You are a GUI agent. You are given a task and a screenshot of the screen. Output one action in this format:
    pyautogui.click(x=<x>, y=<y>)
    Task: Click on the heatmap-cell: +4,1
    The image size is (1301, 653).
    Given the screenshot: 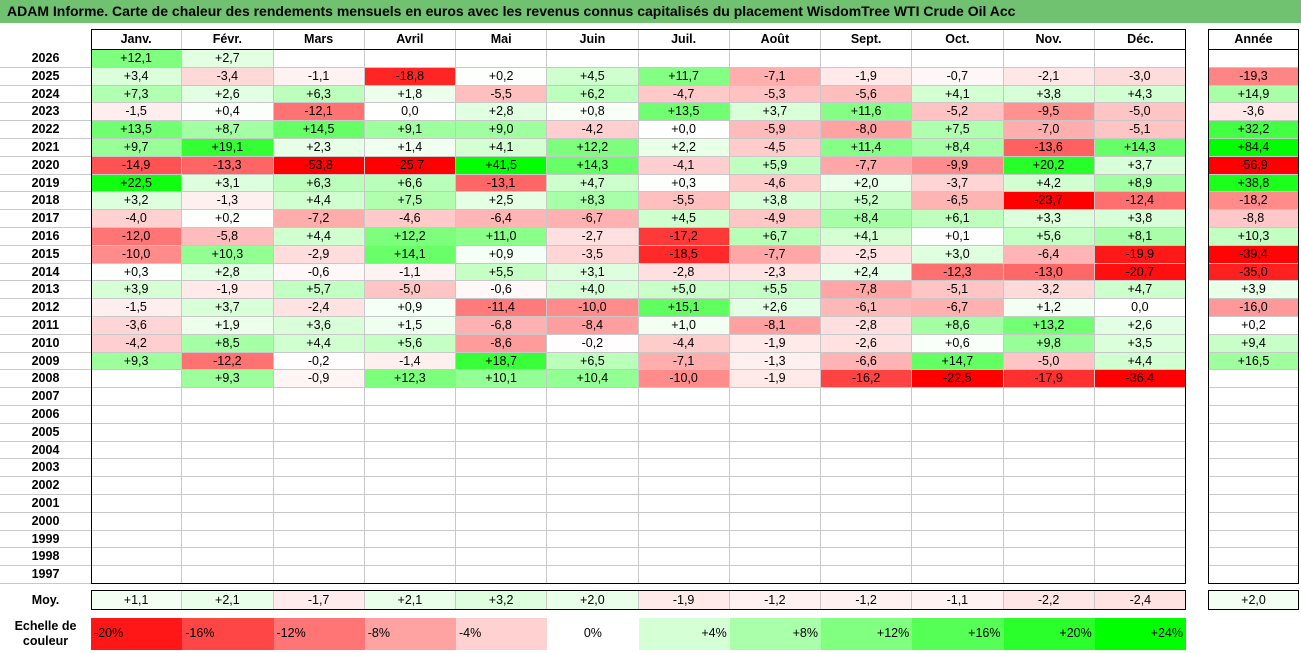 What is the action you would take?
    pyautogui.click(x=867, y=237)
    